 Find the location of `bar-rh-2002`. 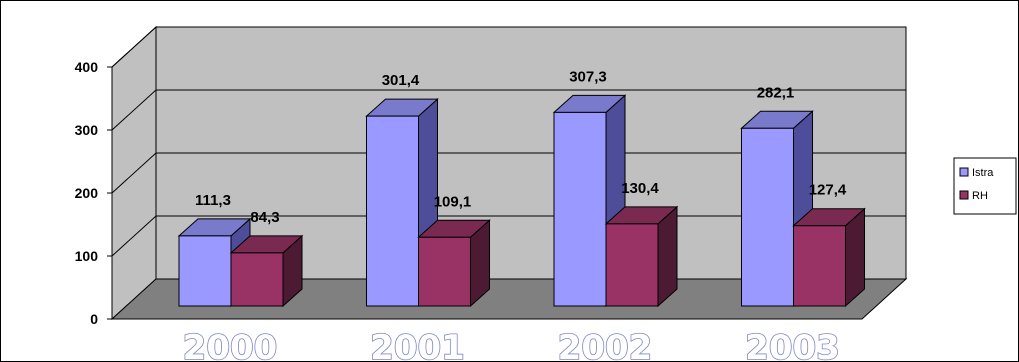

bar-rh-2002 is located at coordinates (641, 256).